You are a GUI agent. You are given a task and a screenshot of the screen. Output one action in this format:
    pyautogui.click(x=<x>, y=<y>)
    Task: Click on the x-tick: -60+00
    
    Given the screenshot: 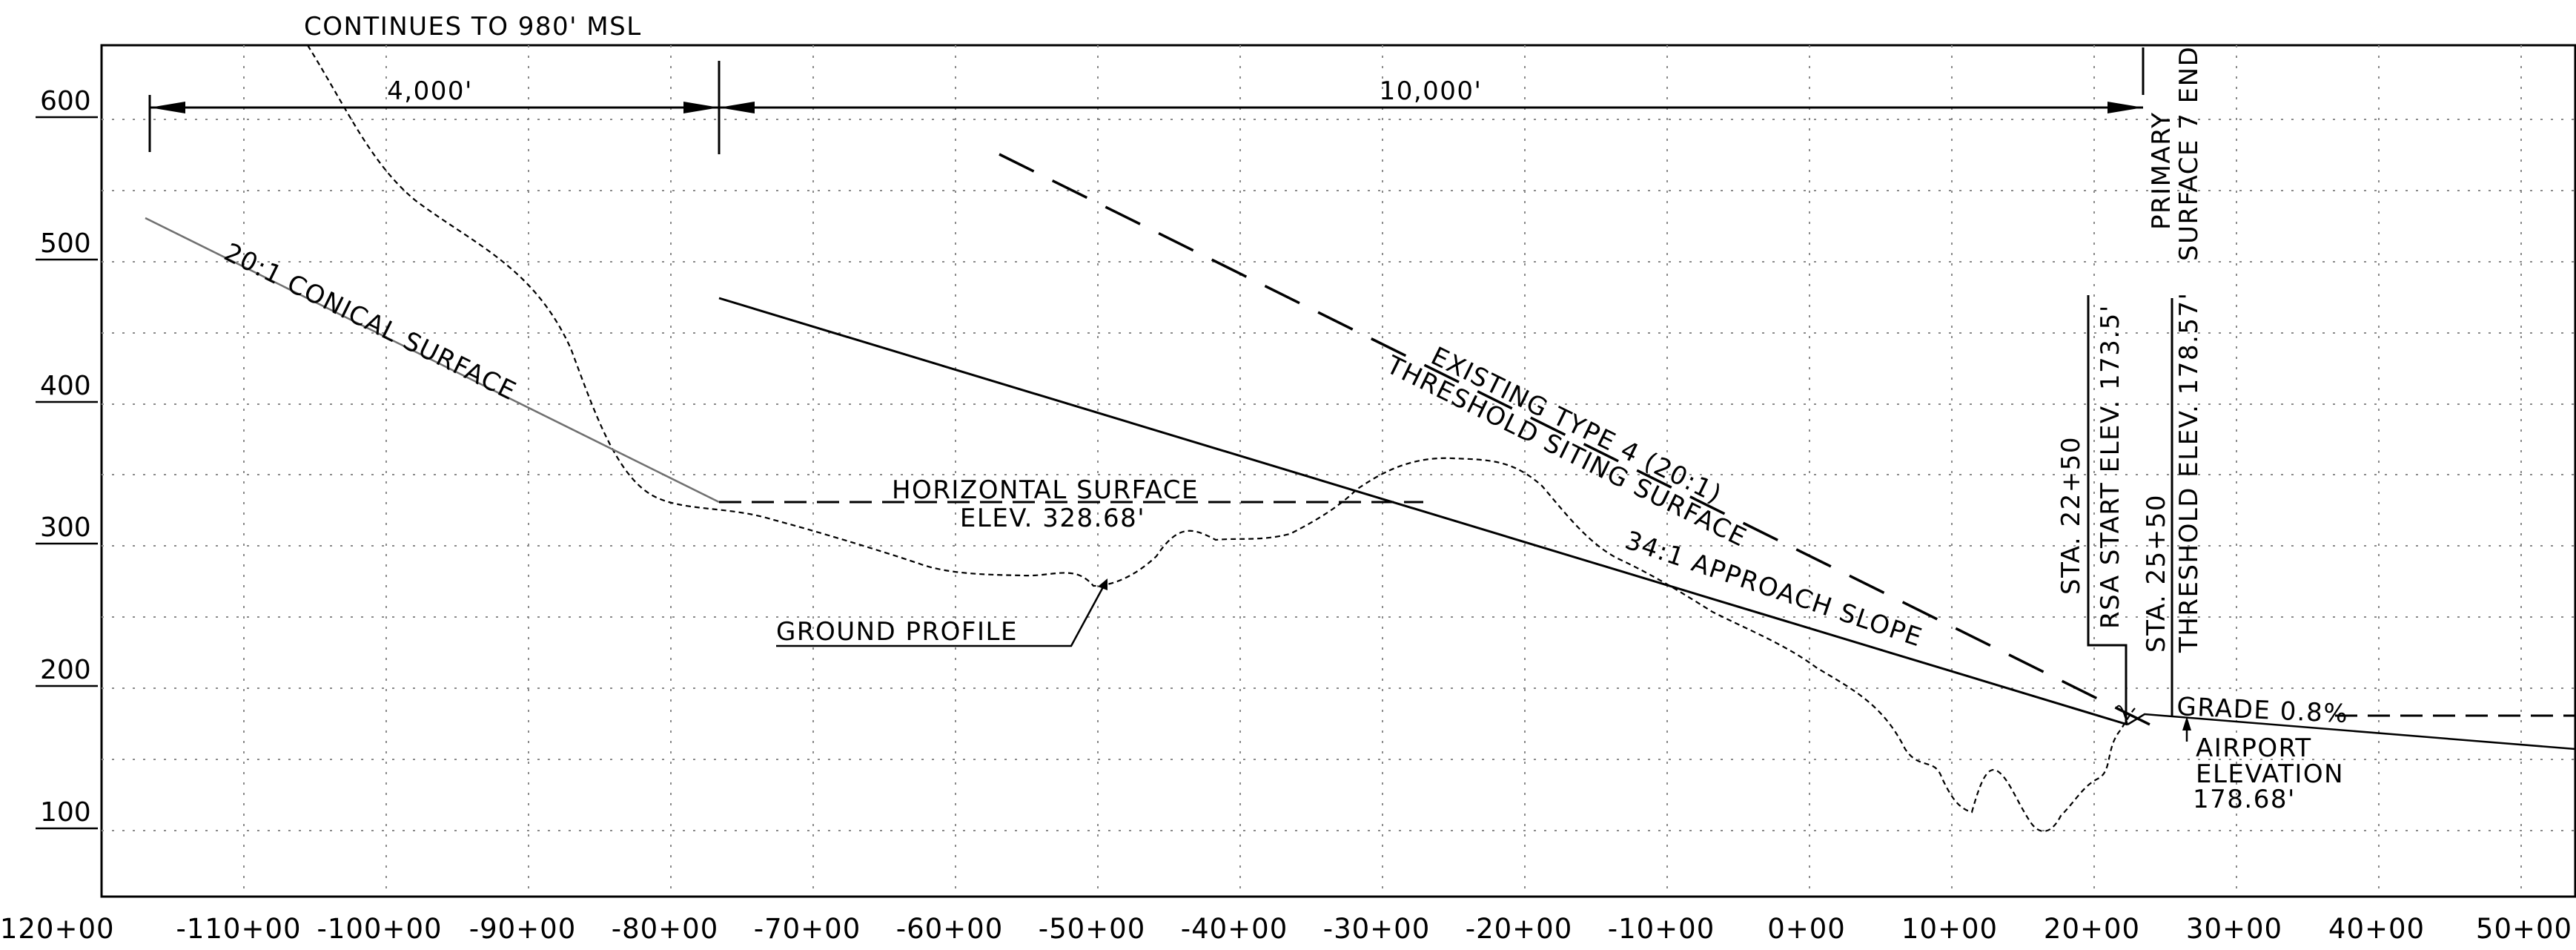 What is the action you would take?
    pyautogui.click(x=950, y=929)
    